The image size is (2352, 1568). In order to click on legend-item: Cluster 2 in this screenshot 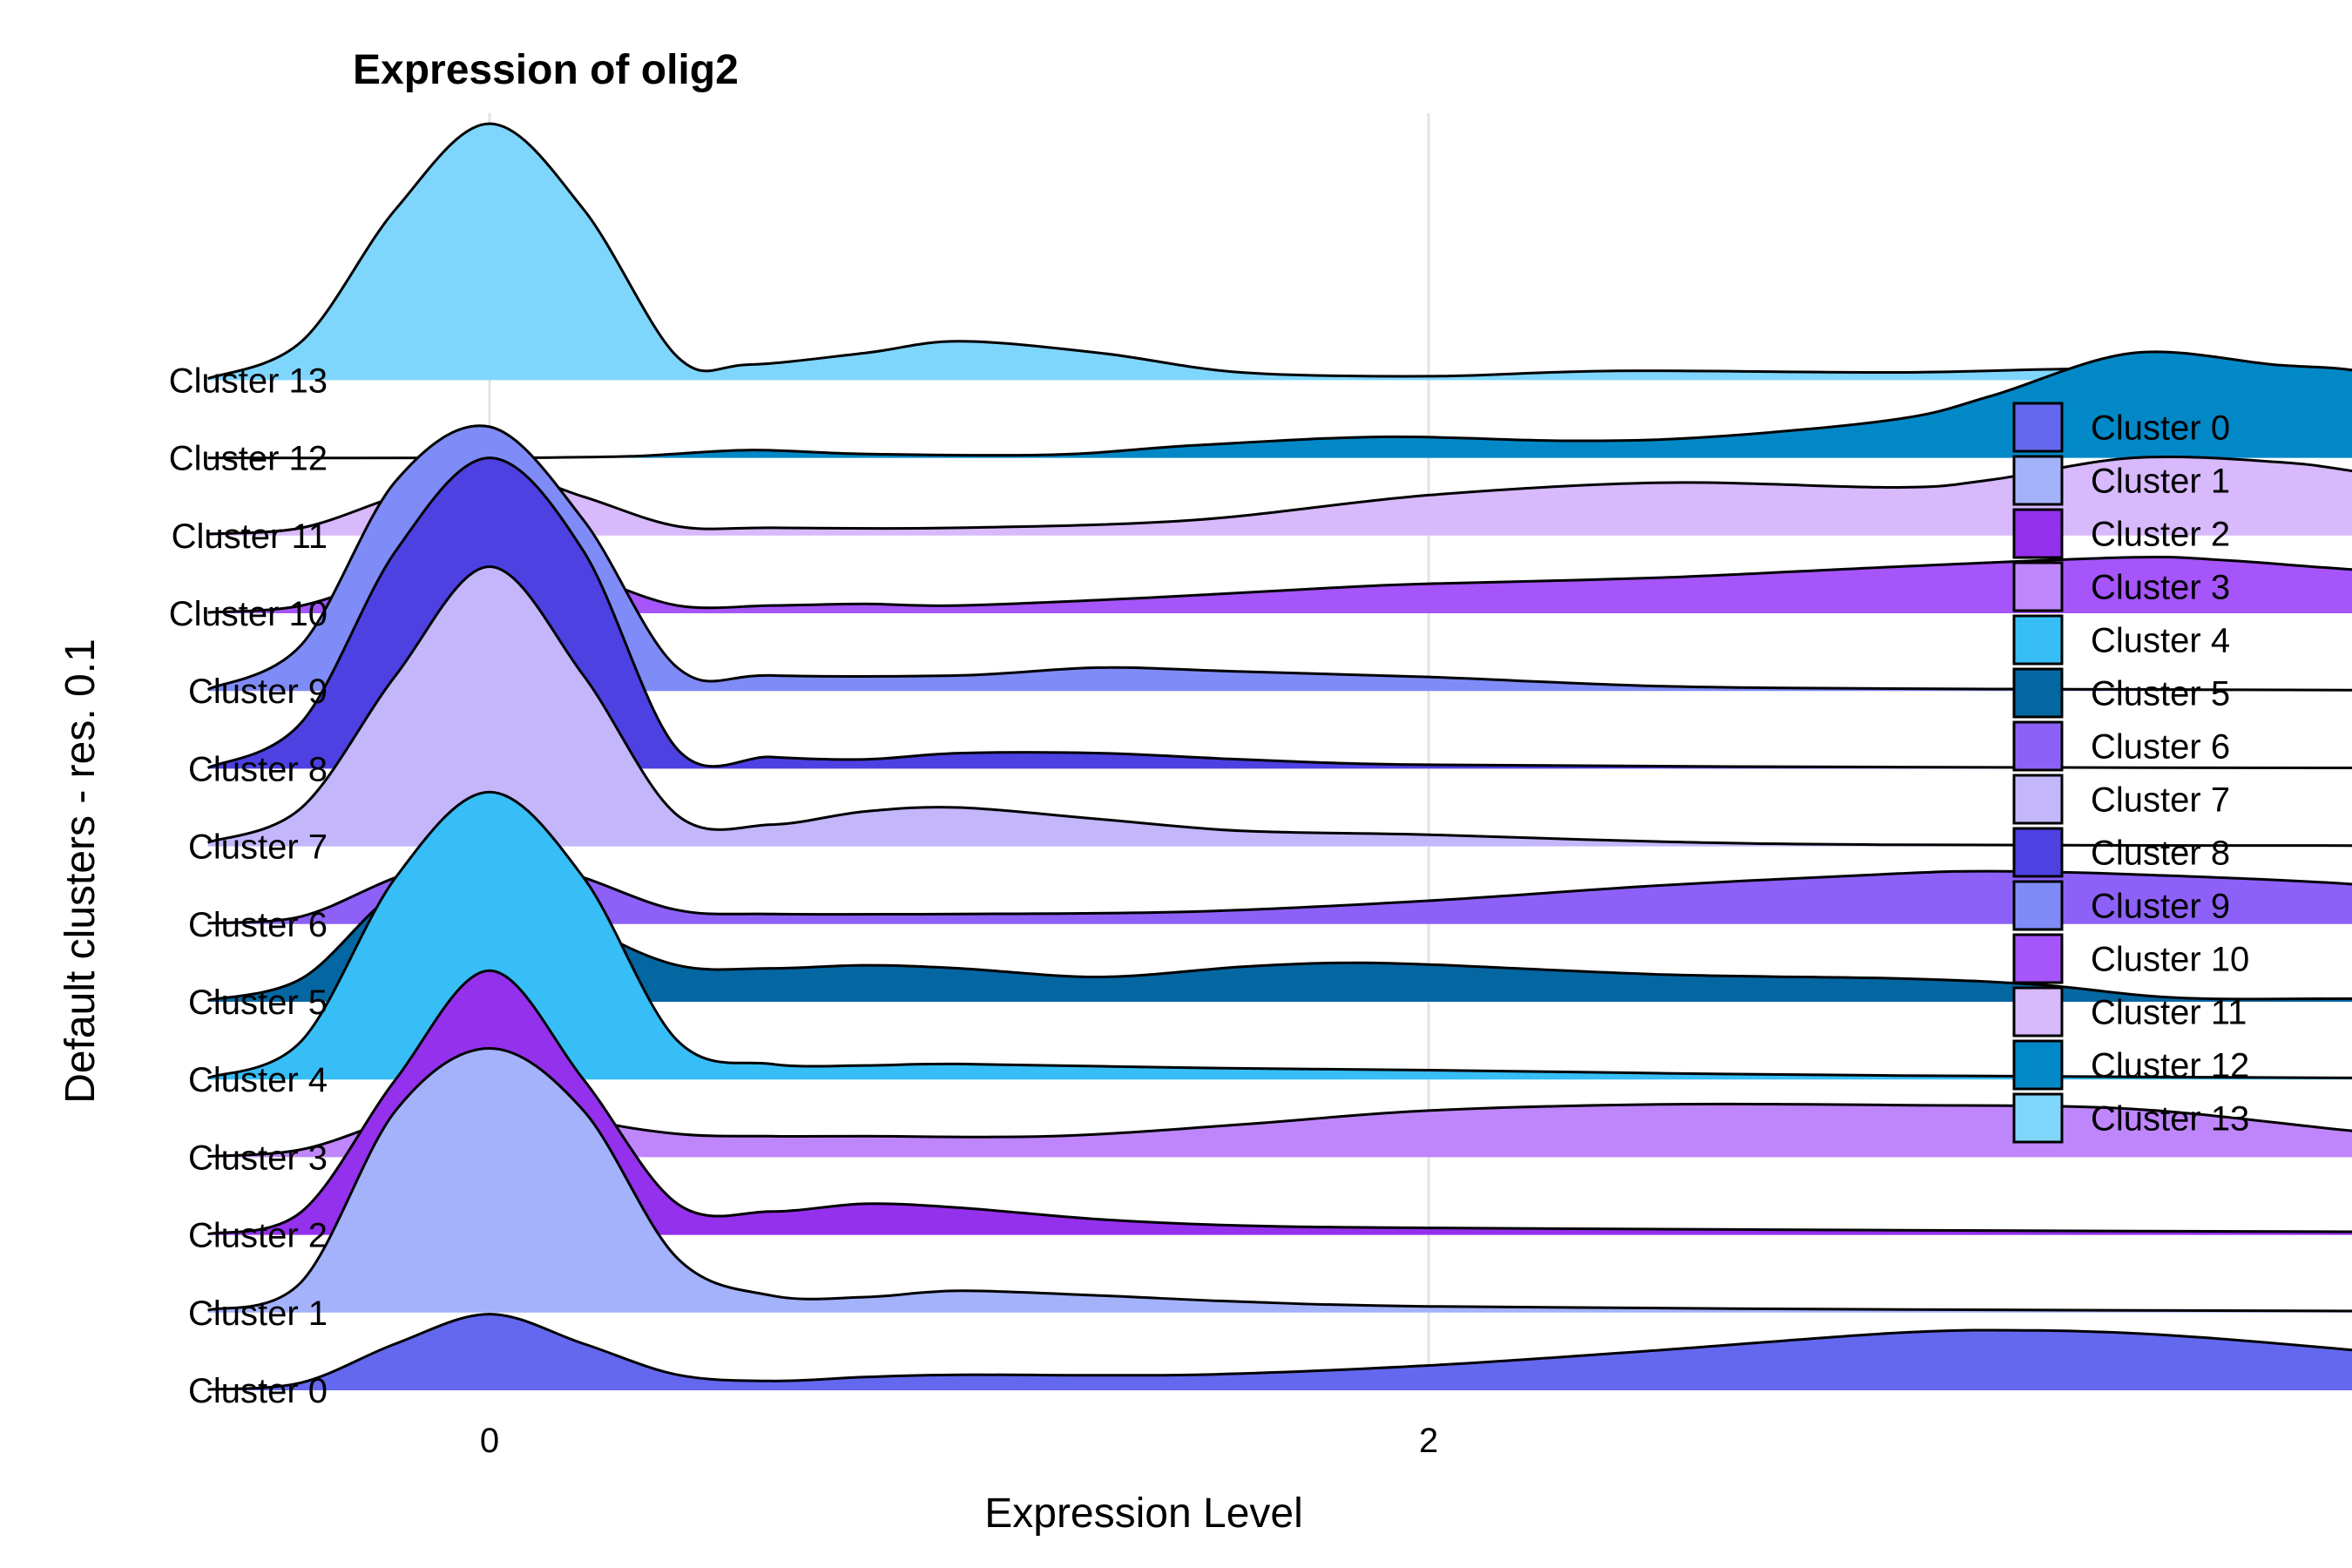, I will do `click(2121, 533)`.